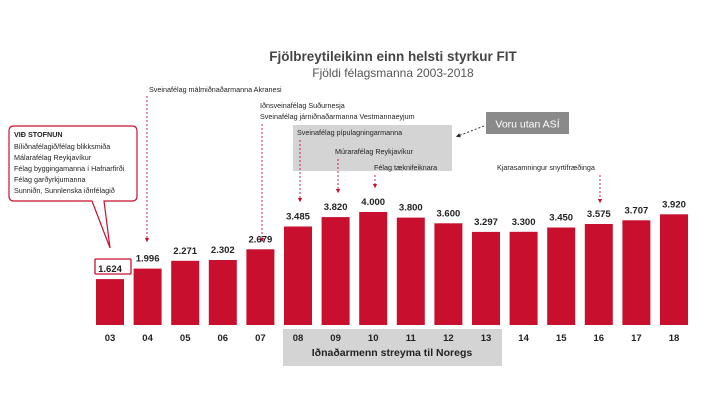 The height and width of the screenshot is (407, 722). What do you see at coordinates (637, 210) in the screenshot?
I see `value-label-17: 3.707` at bounding box center [637, 210].